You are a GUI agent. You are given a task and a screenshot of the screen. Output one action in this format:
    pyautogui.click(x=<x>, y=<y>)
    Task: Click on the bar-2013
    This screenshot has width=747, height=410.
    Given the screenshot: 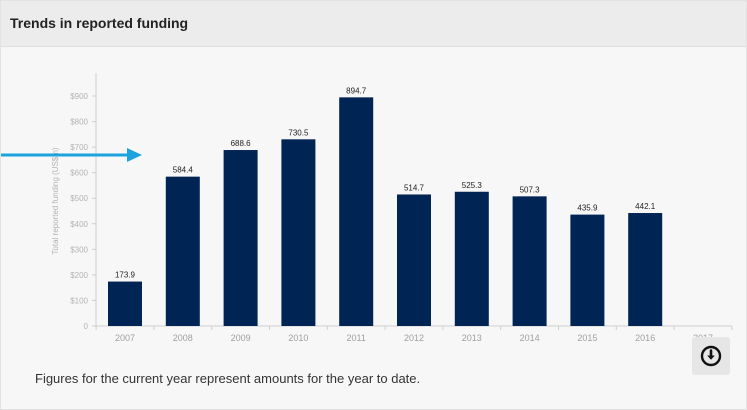 What is the action you would take?
    pyautogui.click(x=471, y=258)
    